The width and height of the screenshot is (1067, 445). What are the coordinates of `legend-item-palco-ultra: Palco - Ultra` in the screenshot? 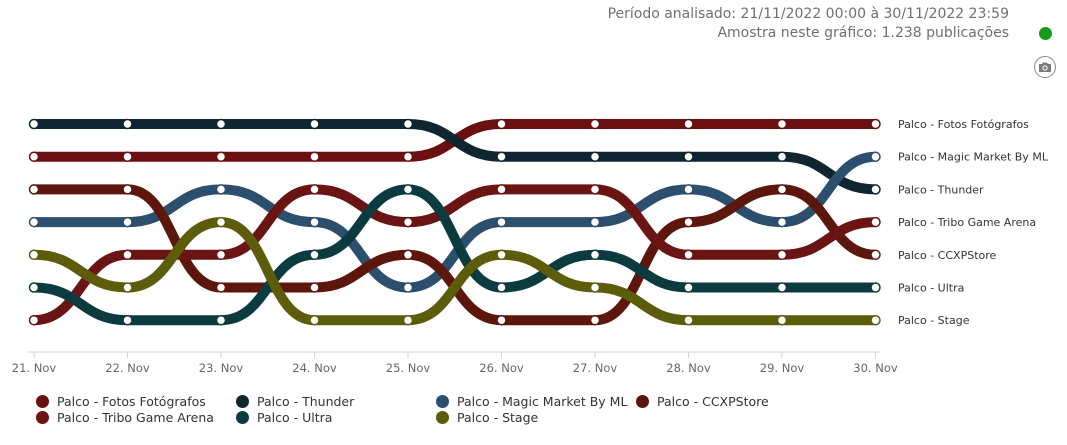 It's located at (284, 417).